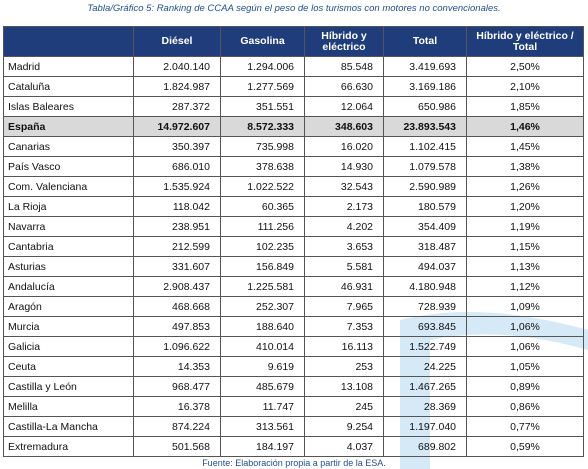 This screenshot has height=469, width=588. Describe the element at coordinates (68, 266) in the screenshot. I see `region-cell: Asturias` at that location.